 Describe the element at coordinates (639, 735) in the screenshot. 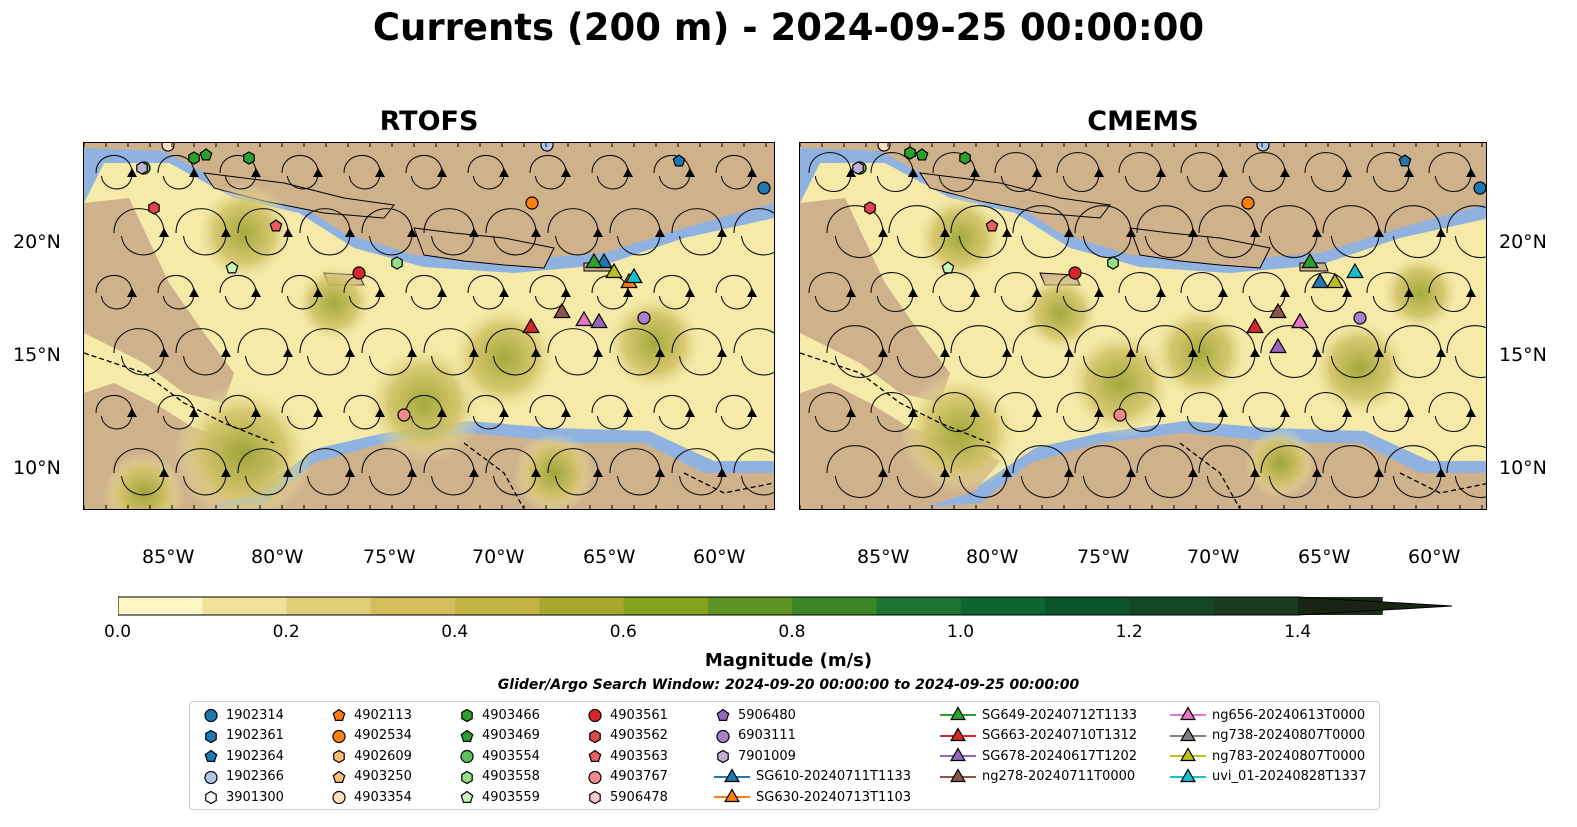

I see `legend-label: 4903562` at that location.